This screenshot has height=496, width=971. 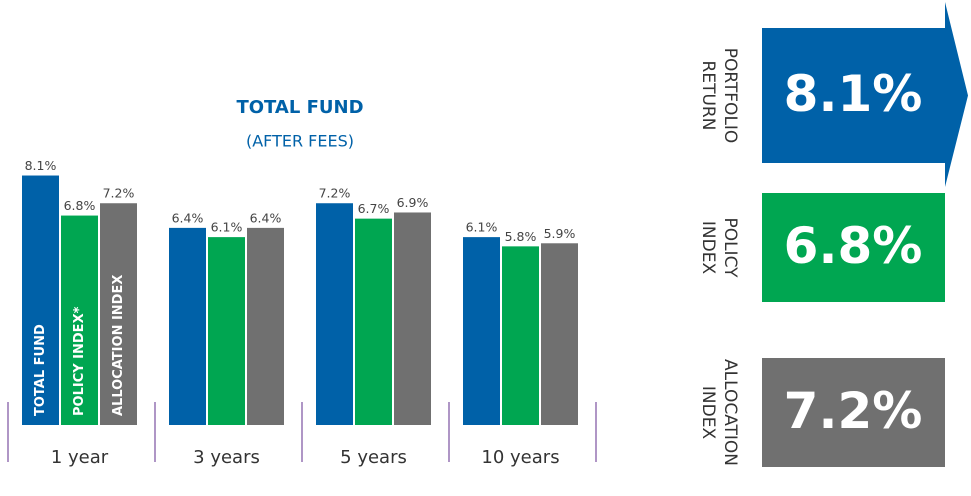 What do you see at coordinates (300, 141) in the screenshot?
I see `chart-subtitle: (AFTER FEES)` at bounding box center [300, 141].